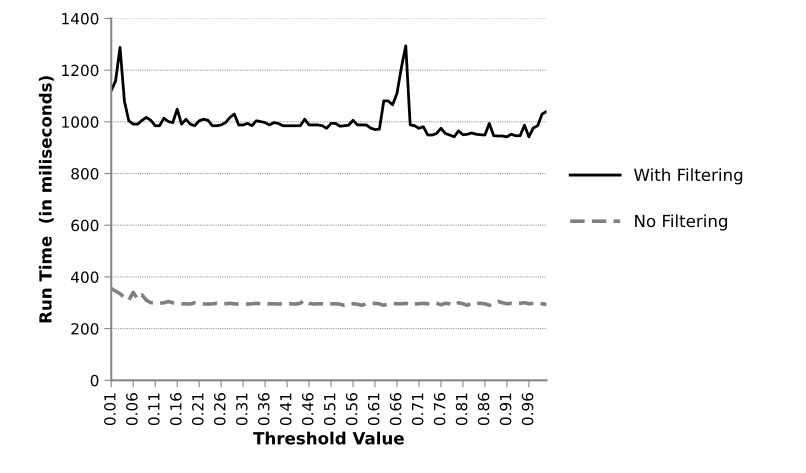 The height and width of the screenshot is (473, 806). I want to click on y-tick-label: 1000, so click(80, 122).